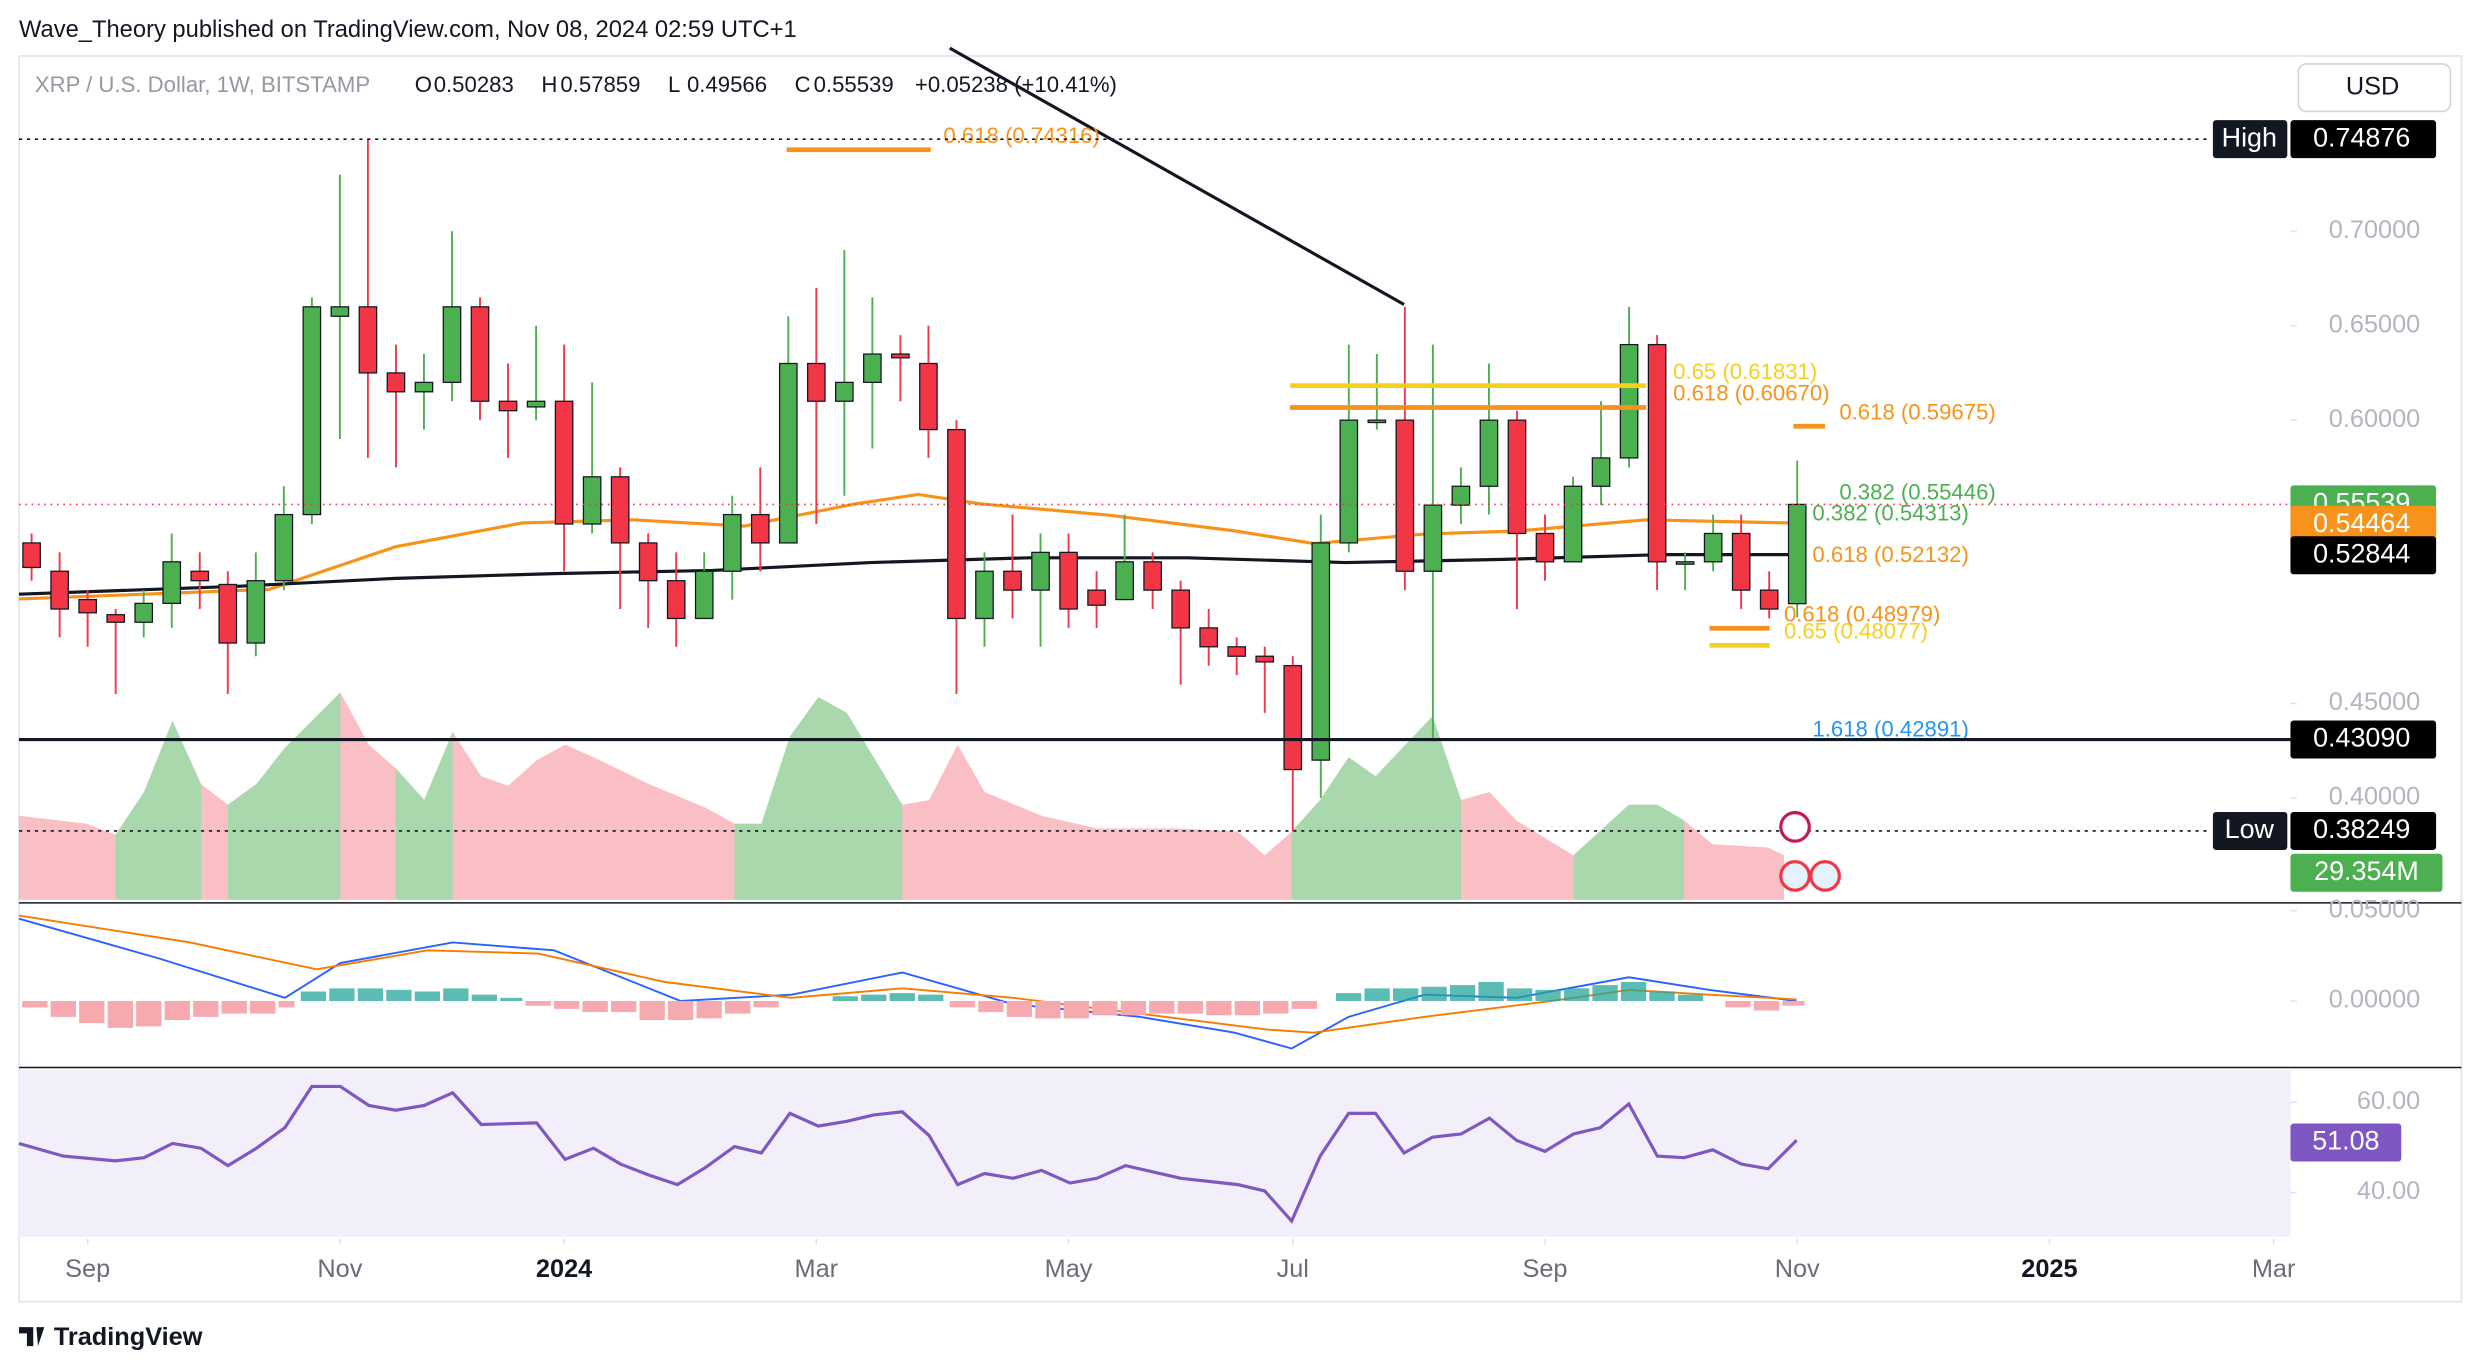 Image resolution: width=2482 pixels, height=1372 pixels. I want to click on fib-label: 1.618 (0.42891), so click(1890, 728).